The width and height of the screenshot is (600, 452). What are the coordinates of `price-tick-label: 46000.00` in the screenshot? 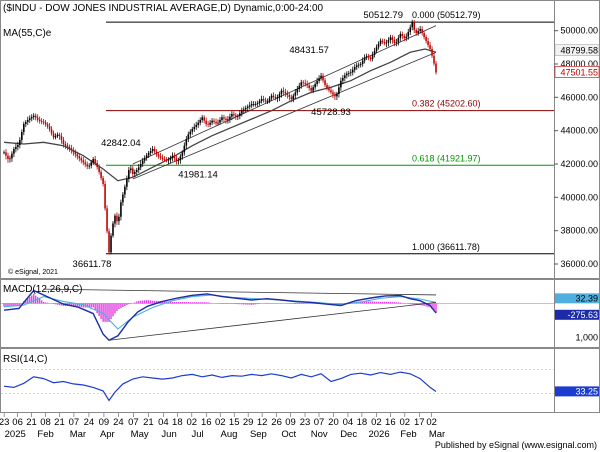 It's located at (579, 97).